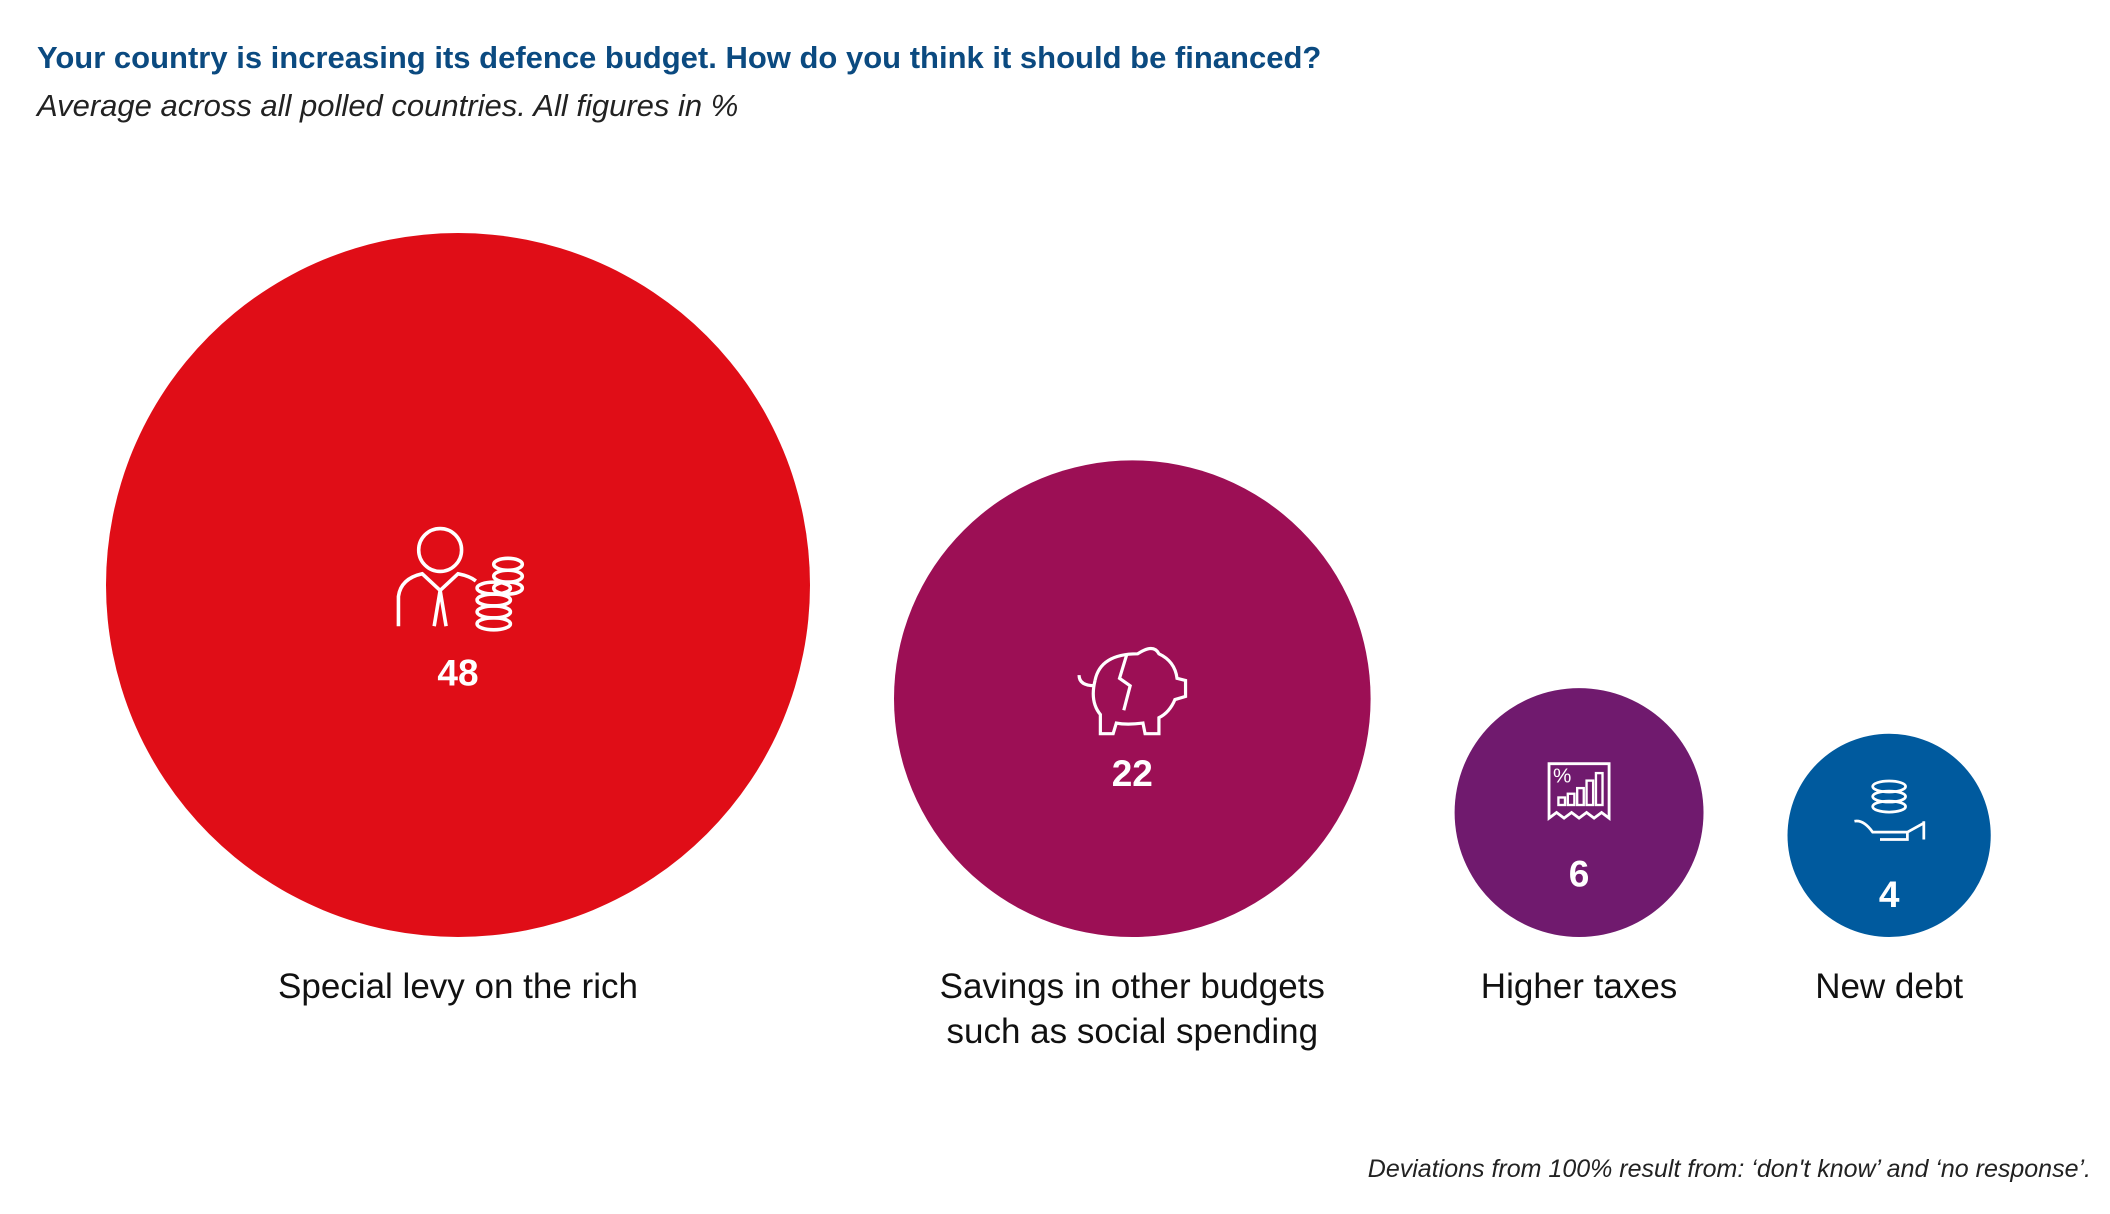 The width and height of the screenshot is (2110, 1214). I want to click on value-label: 6, so click(1579, 874).